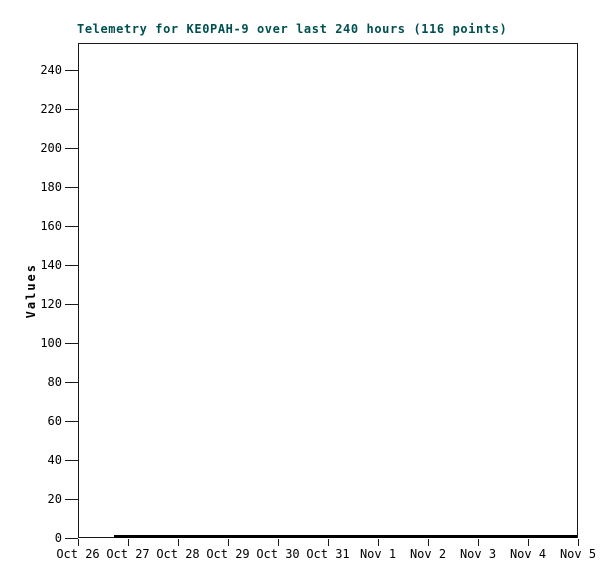  Describe the element at coordinates (328, 554) in the screenshot. I see `x-tick-label: Oct 31` at that location.